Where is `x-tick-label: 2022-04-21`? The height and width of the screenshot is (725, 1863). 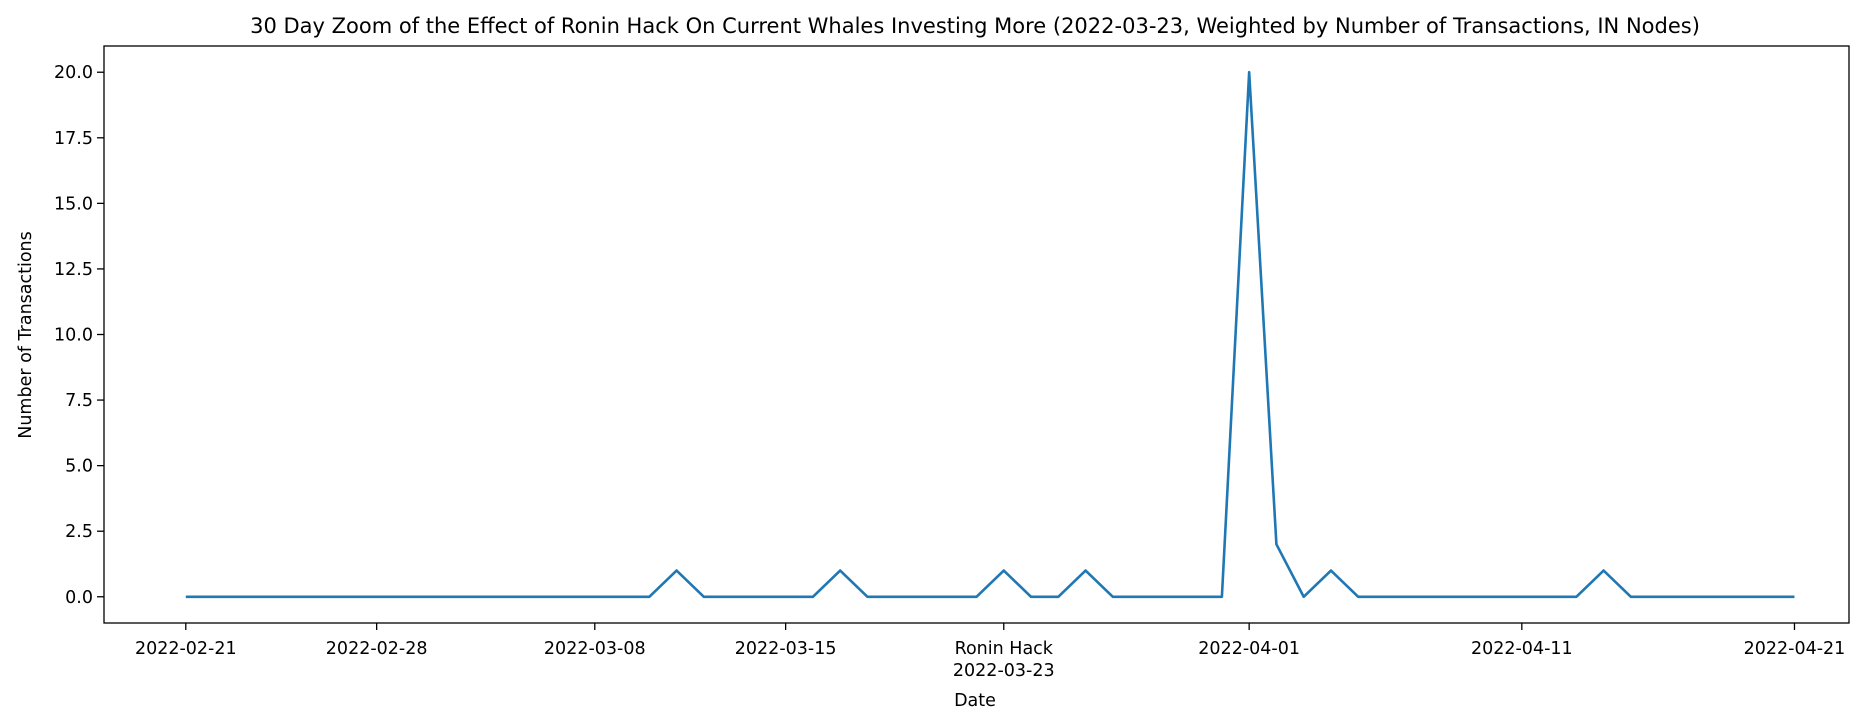
x-tick-label: 2022-04-21 is located at coordinates (1795, 649).